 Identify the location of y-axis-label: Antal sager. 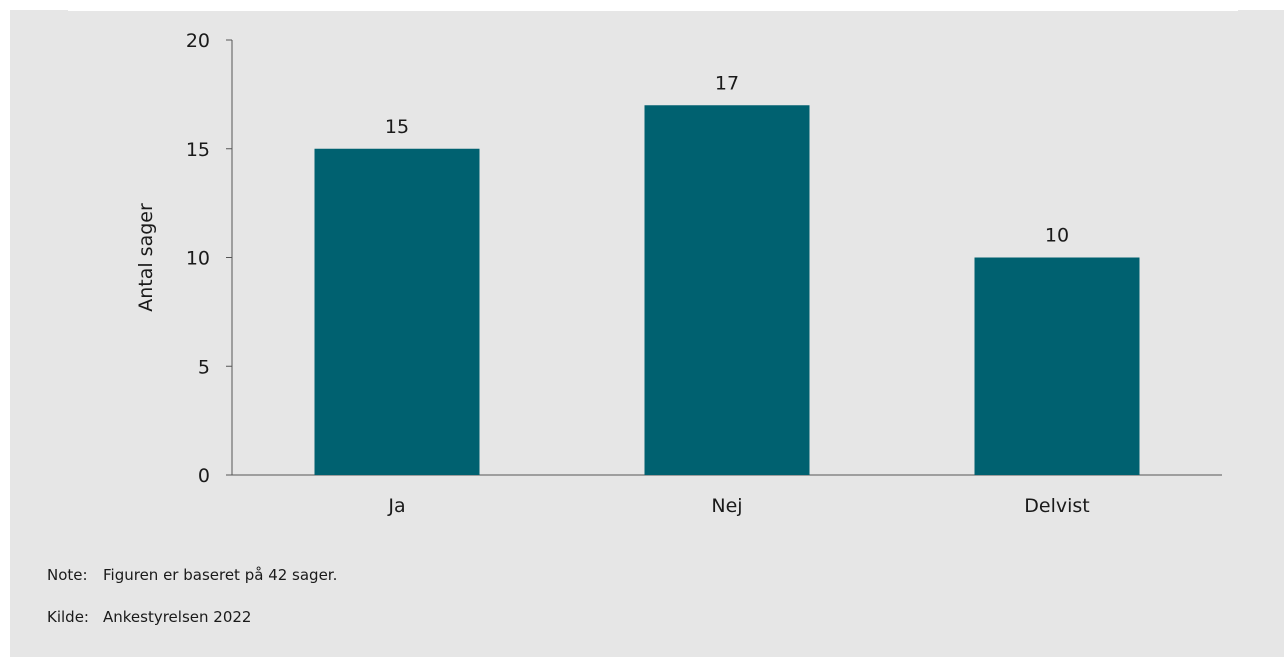
(146, 257).